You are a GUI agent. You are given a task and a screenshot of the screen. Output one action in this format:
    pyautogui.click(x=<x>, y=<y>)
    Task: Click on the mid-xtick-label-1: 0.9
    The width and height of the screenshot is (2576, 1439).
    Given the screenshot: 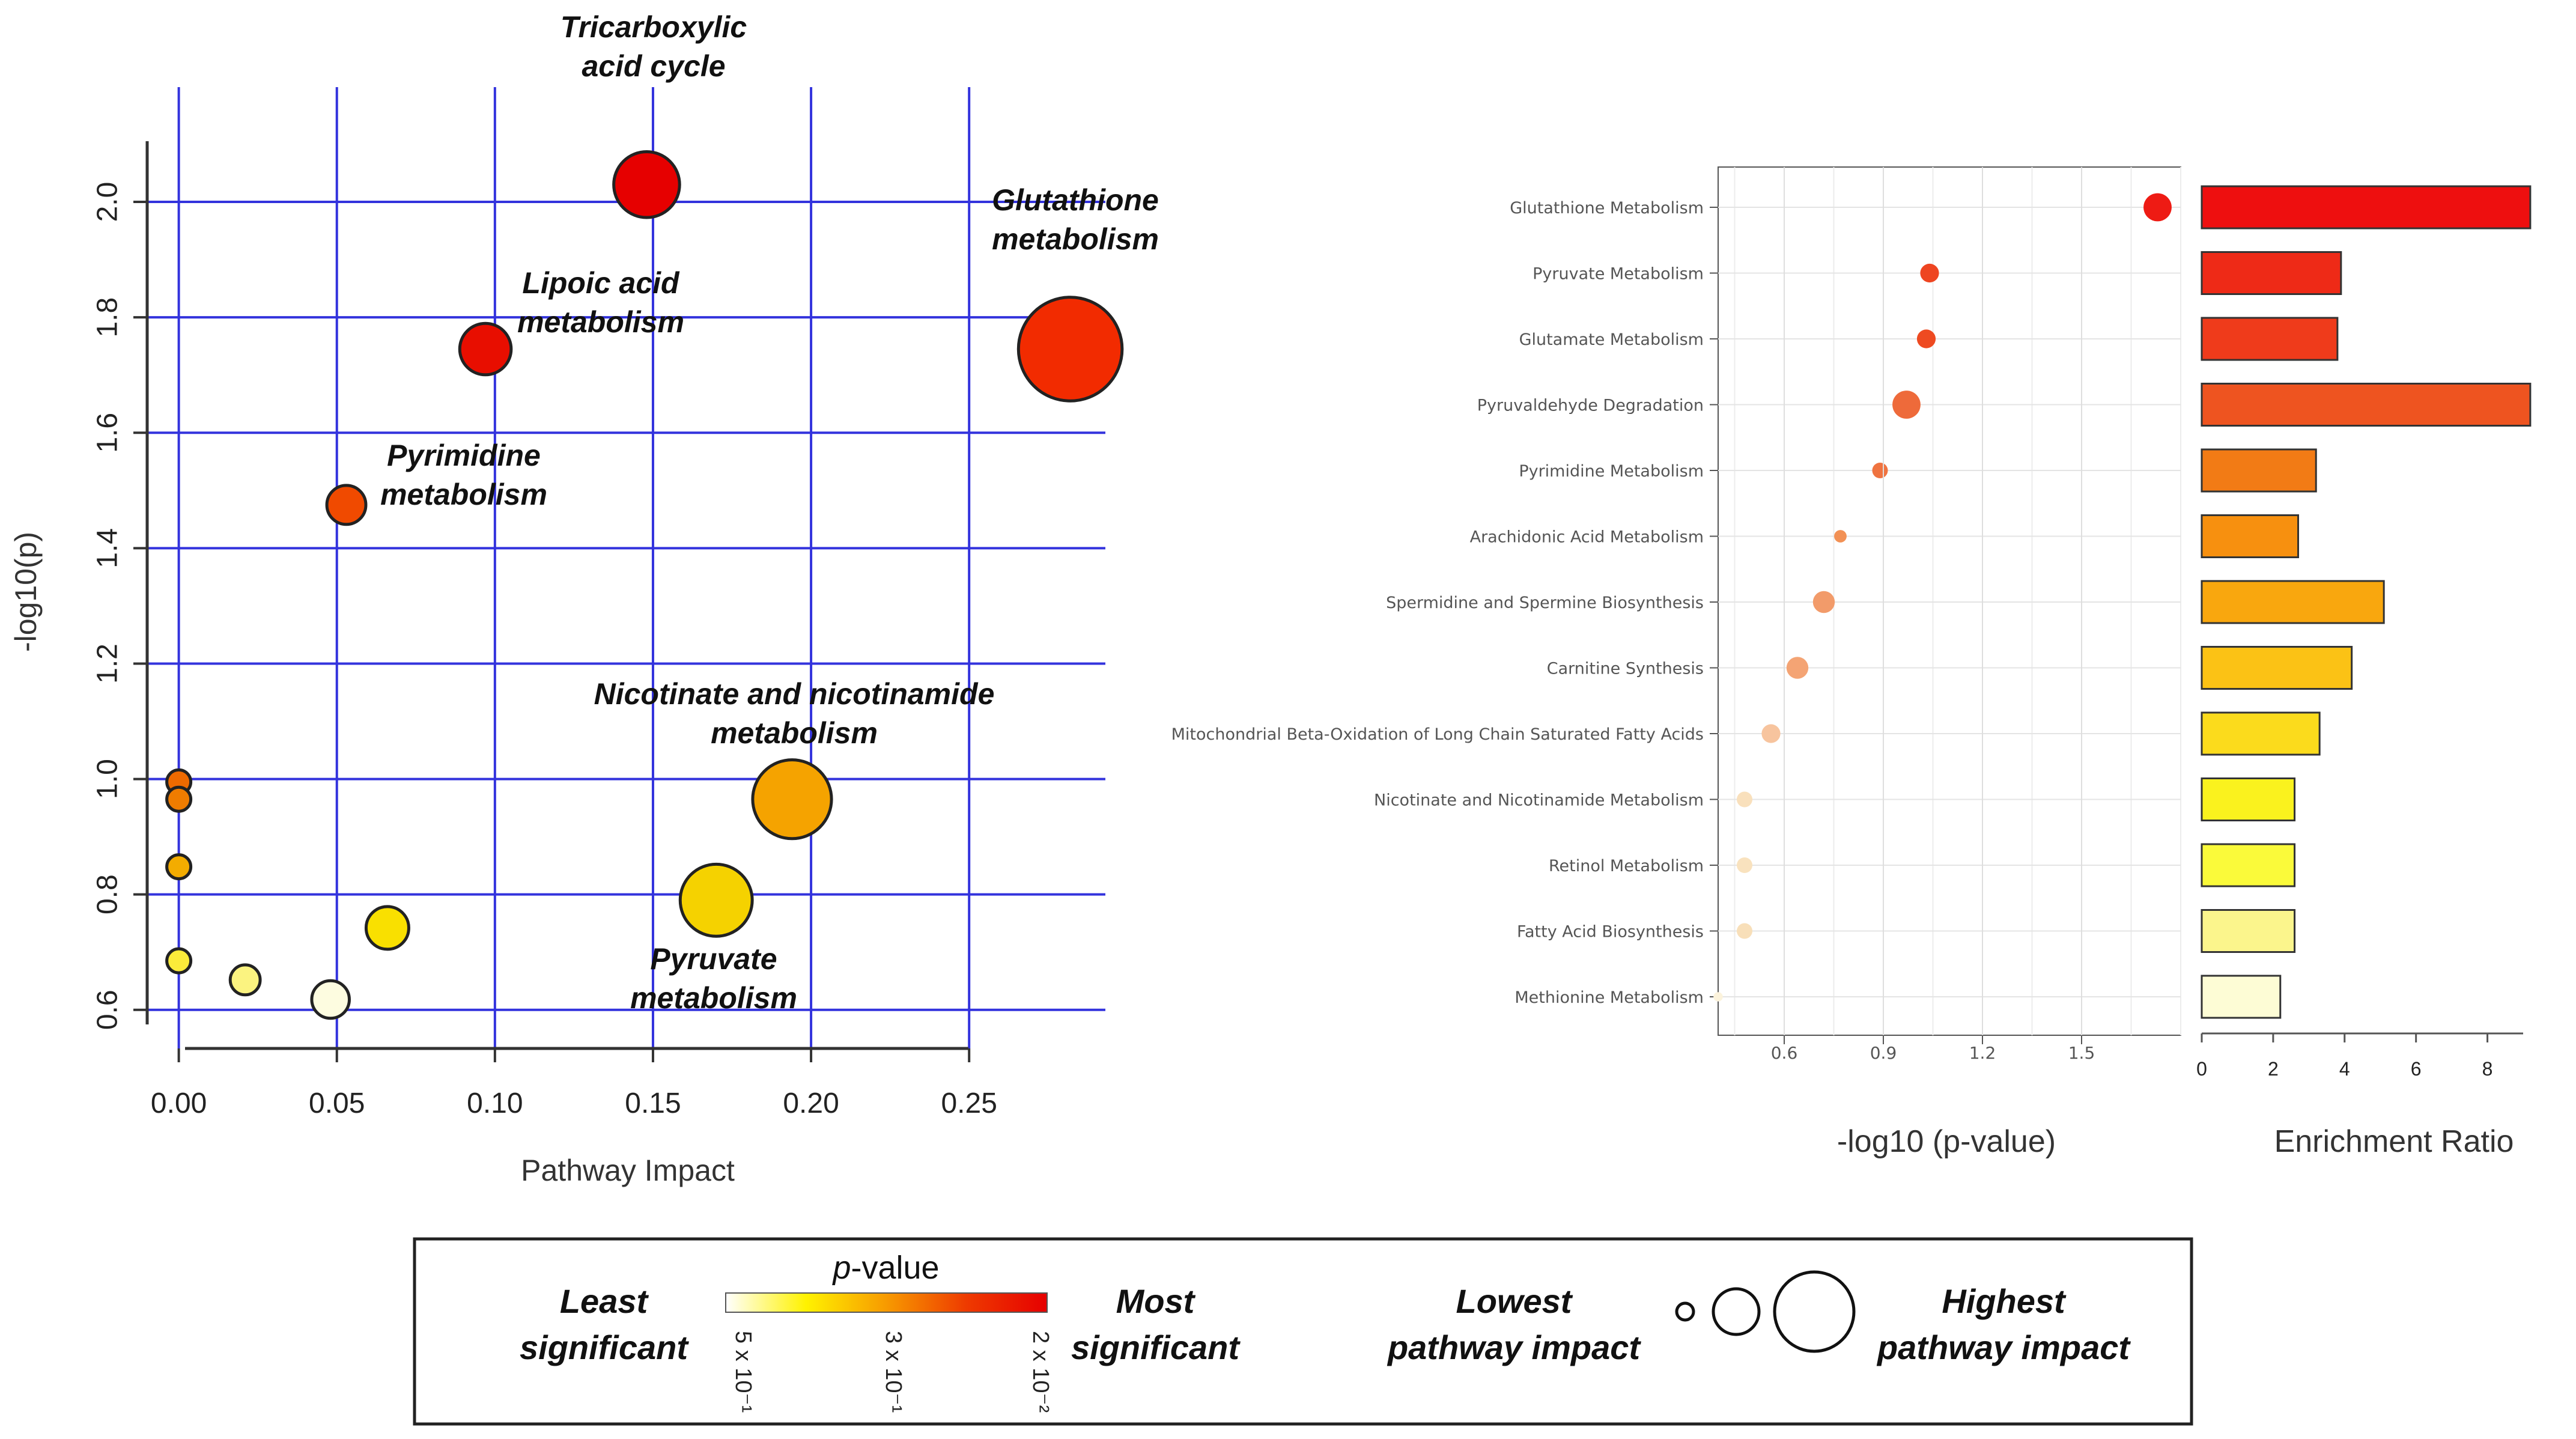 What is the action you would take?
    pyautogui.click(x=1884, y=1053)
    